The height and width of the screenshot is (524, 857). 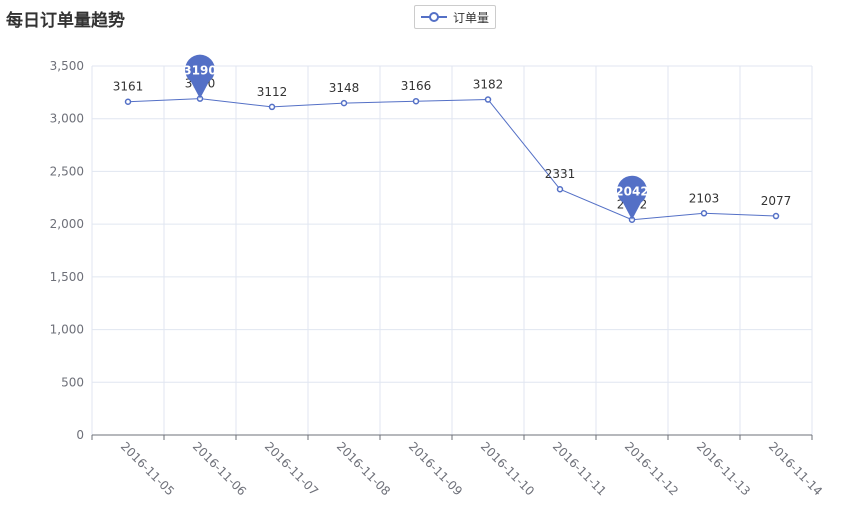 I want to click on x-tick-label: 2016-11-06, so click(x=219, y=468).